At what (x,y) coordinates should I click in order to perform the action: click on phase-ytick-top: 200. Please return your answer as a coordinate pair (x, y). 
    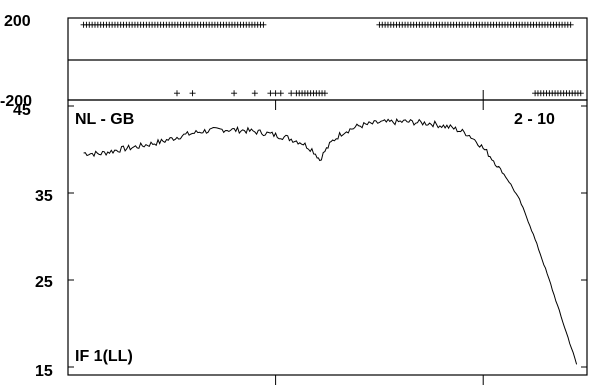
    Looking at the image, I should click on (17, 21).